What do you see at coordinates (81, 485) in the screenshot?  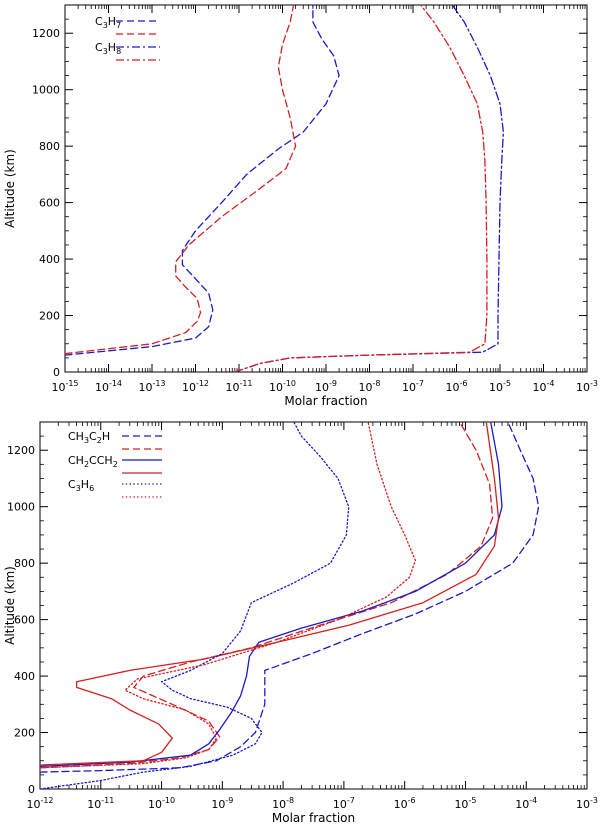 I see `legend-label: C3H6` at bounding box center [81, 485].